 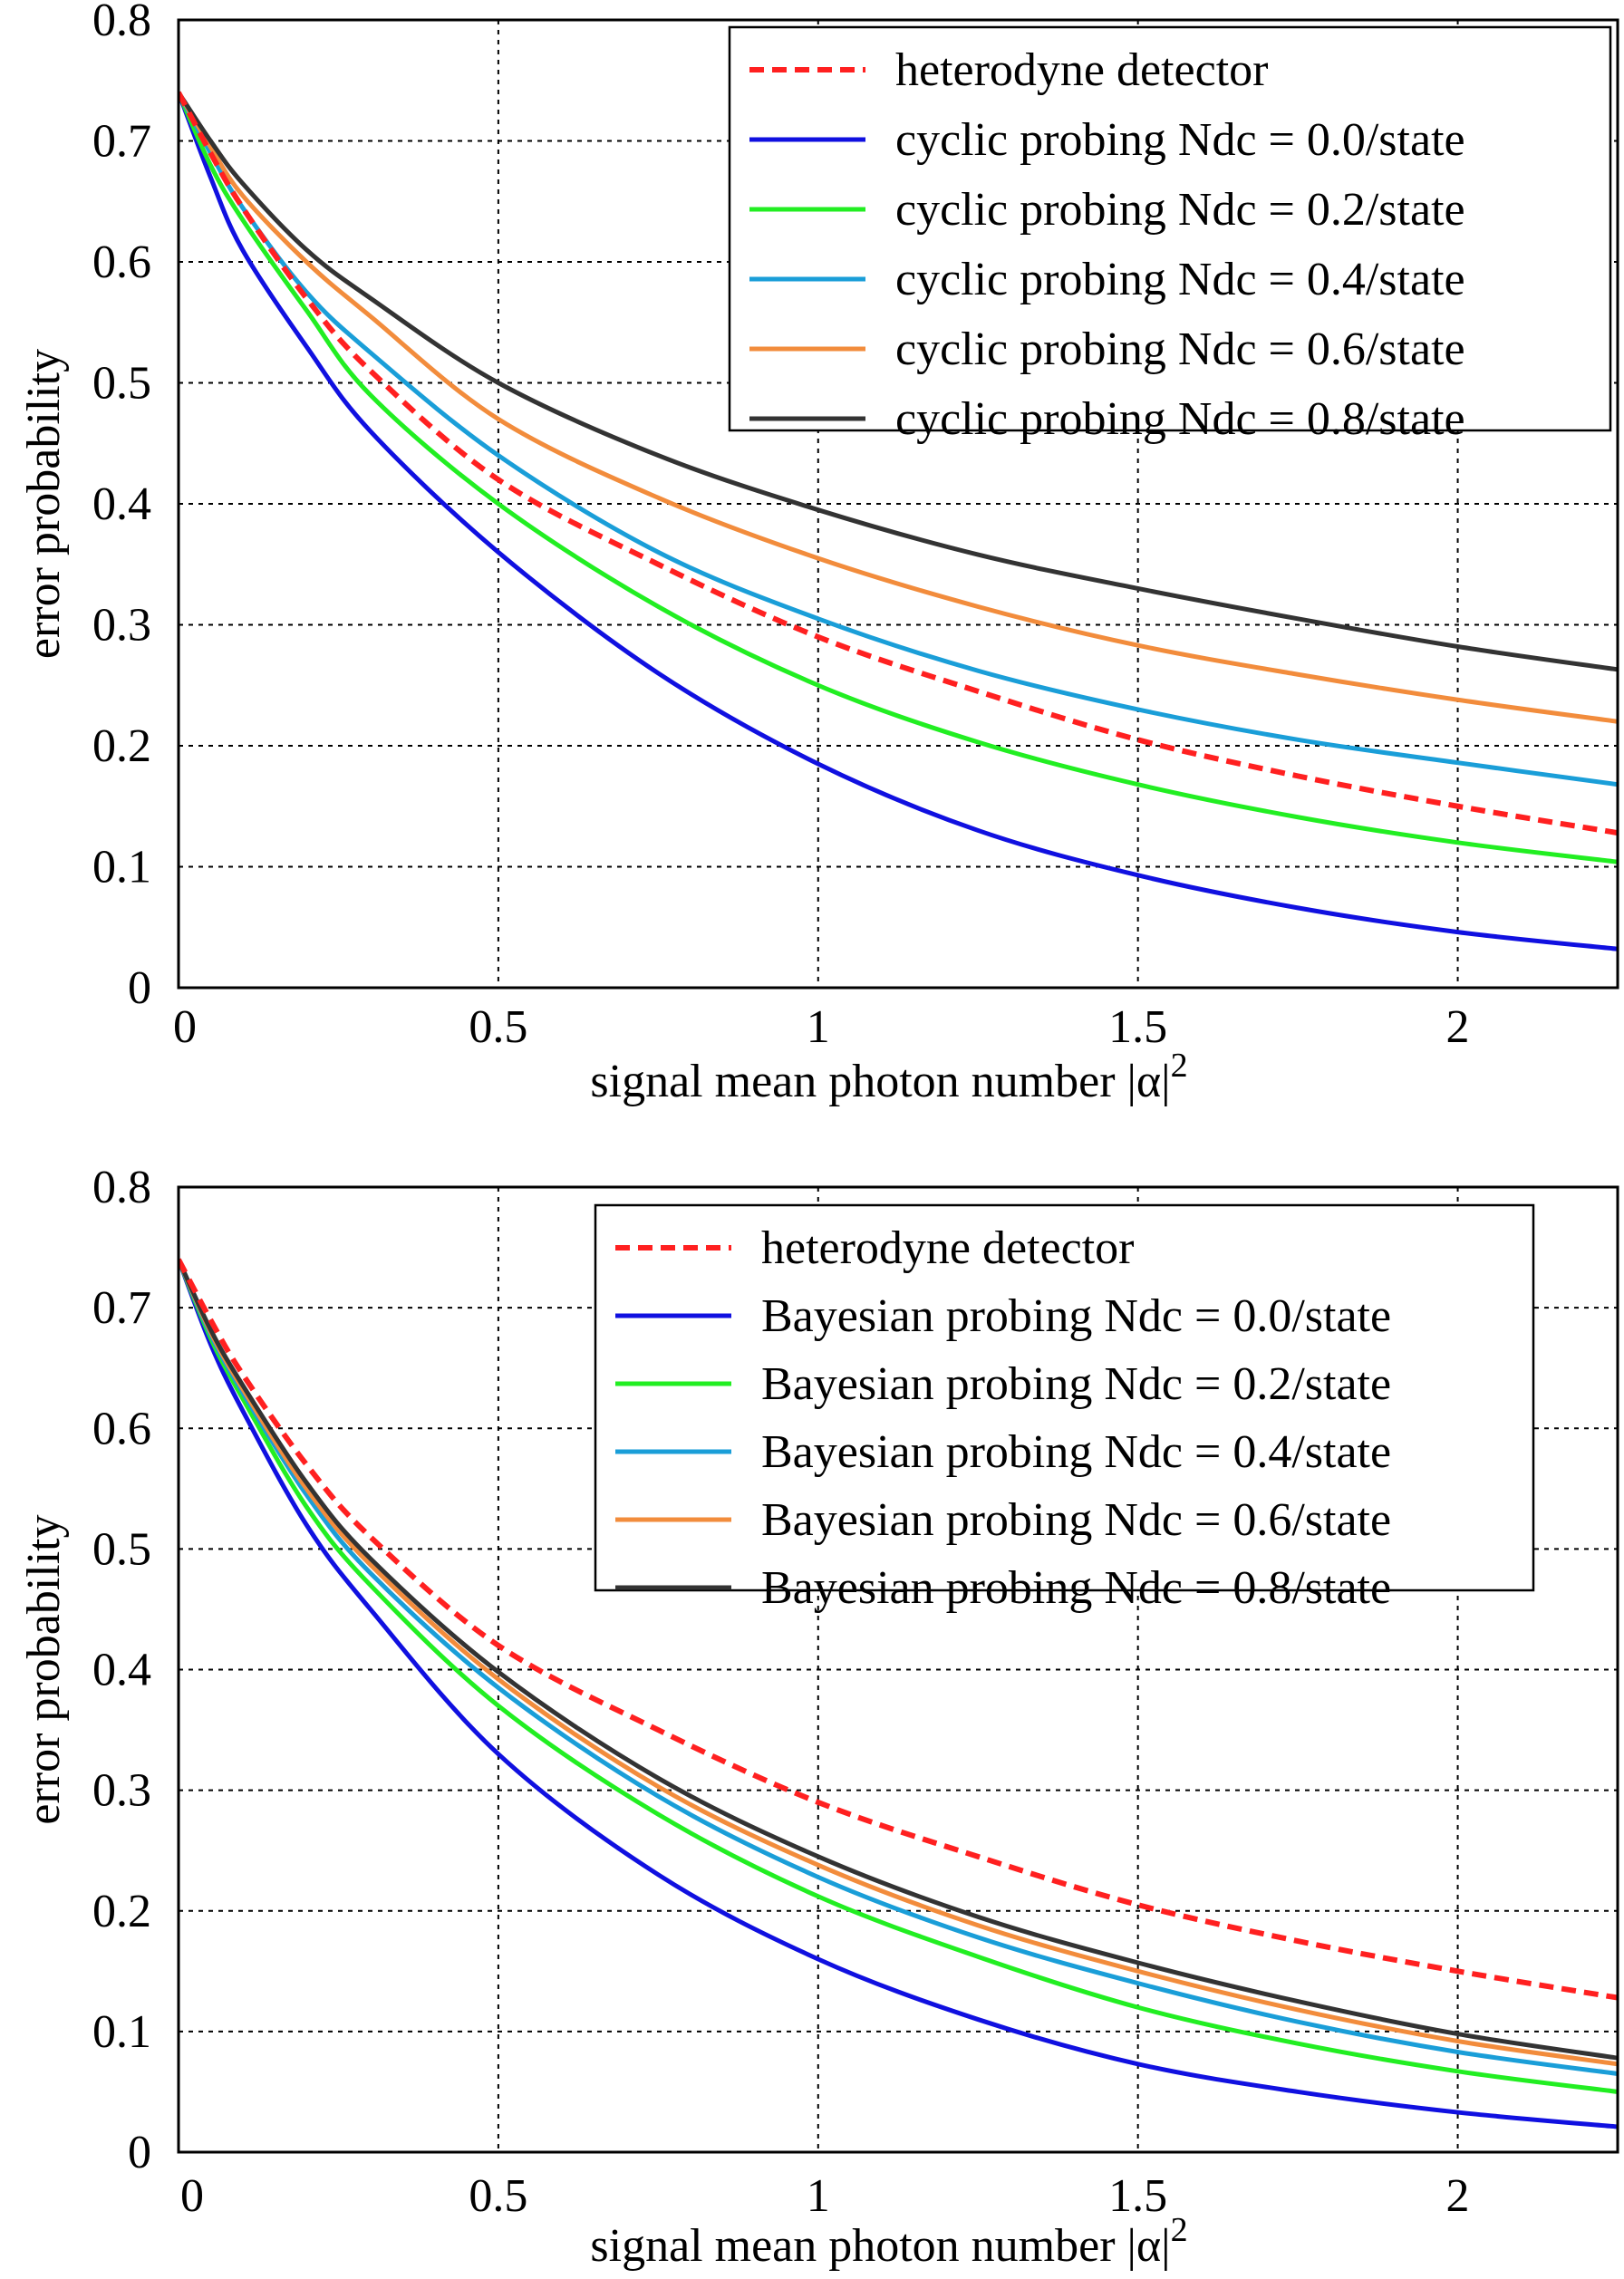 I want to click on legend-label: Bayesian probing Ndc = 0.6/state, so click(x=1076, y=1520).